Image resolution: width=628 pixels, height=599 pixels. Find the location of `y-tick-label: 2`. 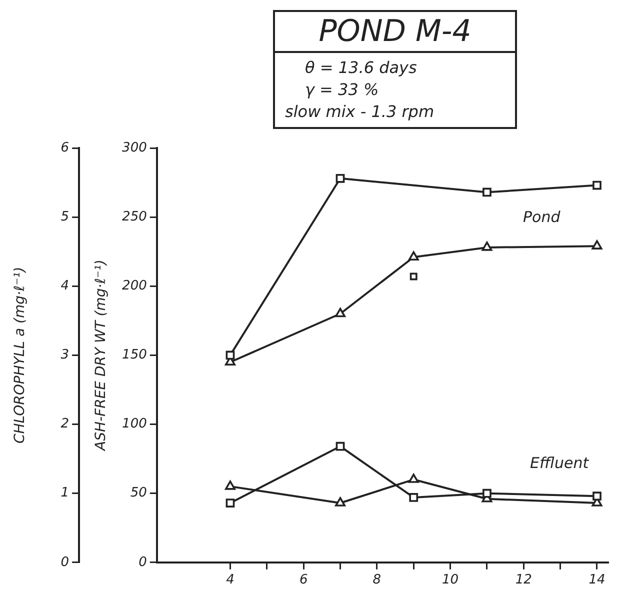

y-tick-label: 2 is located at coordinates (65, 424).